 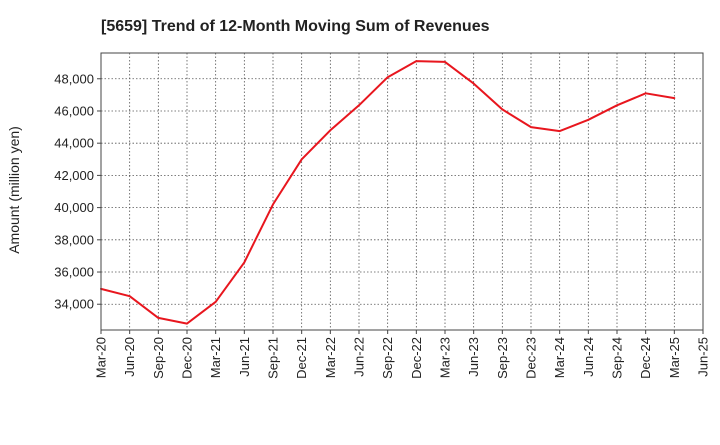 I want to click on x-tick-label: Dec-22, so click(x=416, y=358).